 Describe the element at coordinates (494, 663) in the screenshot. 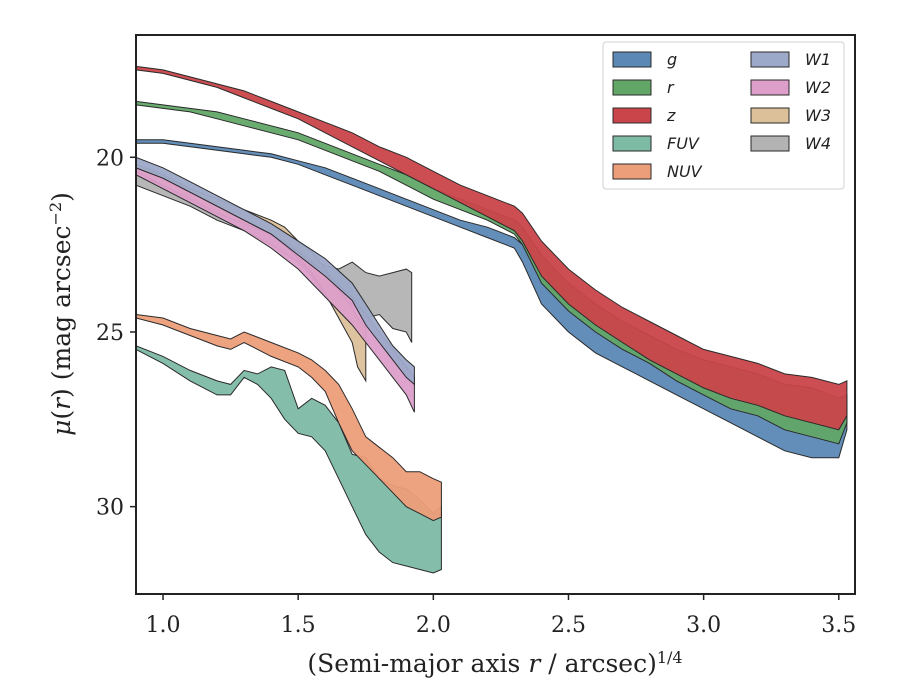

I see `x-axis-label: (Semi-major axis r / arcsec)1/4` at that location.